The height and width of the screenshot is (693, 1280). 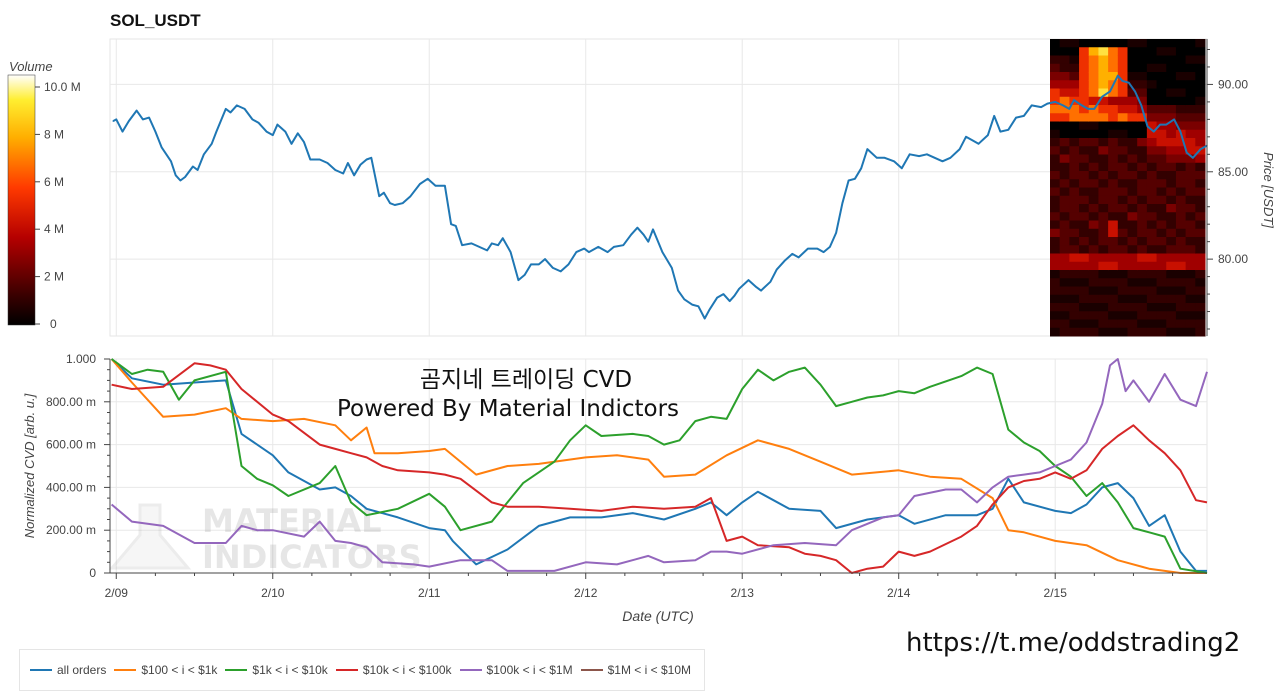 What do you see at coordinates (393, 670) in the screenshot?
I see `legend-item: $10k < i < $100k` at bounding box center [393, 670].